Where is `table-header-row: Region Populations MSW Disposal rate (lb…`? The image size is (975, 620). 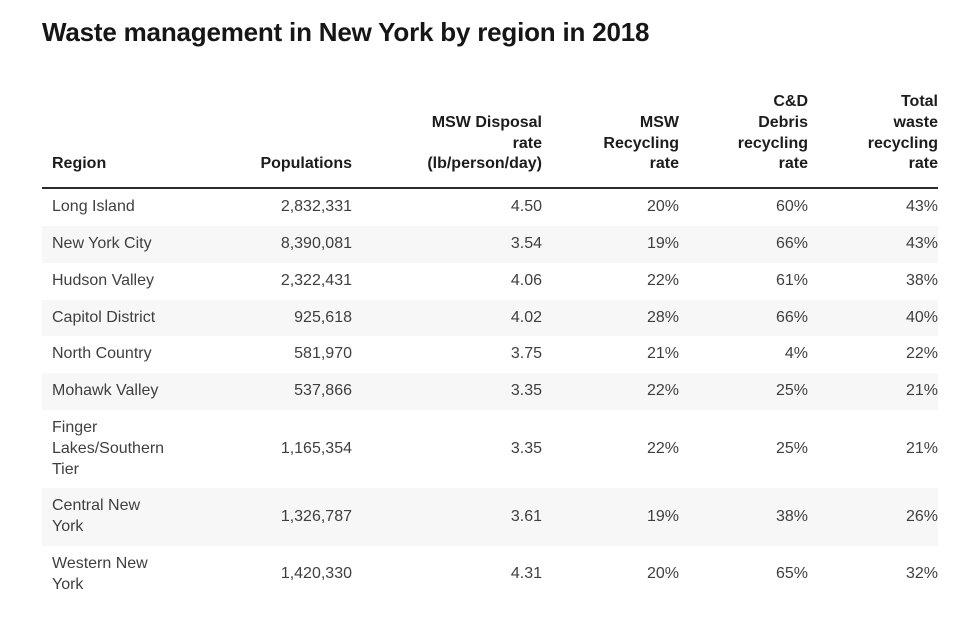
table-header-row: Region Populations MSW Disposal rate (lb… is located at coordinates (490, 140).